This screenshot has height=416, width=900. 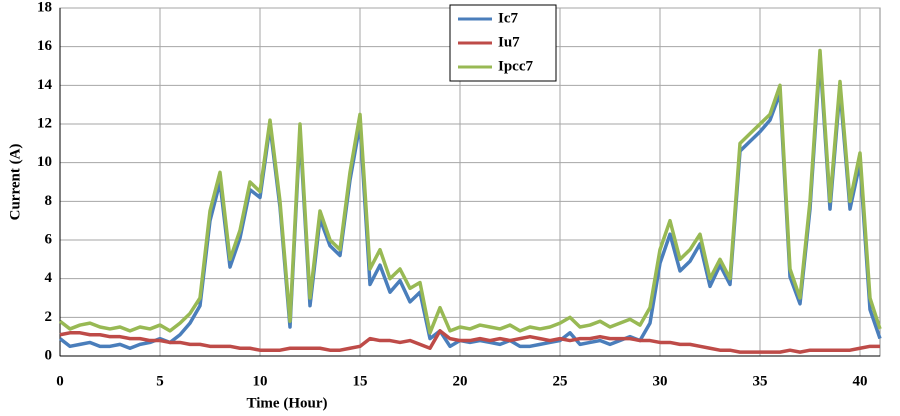 I want to click on y-tick-label: 0, so click(x=49, y=355).